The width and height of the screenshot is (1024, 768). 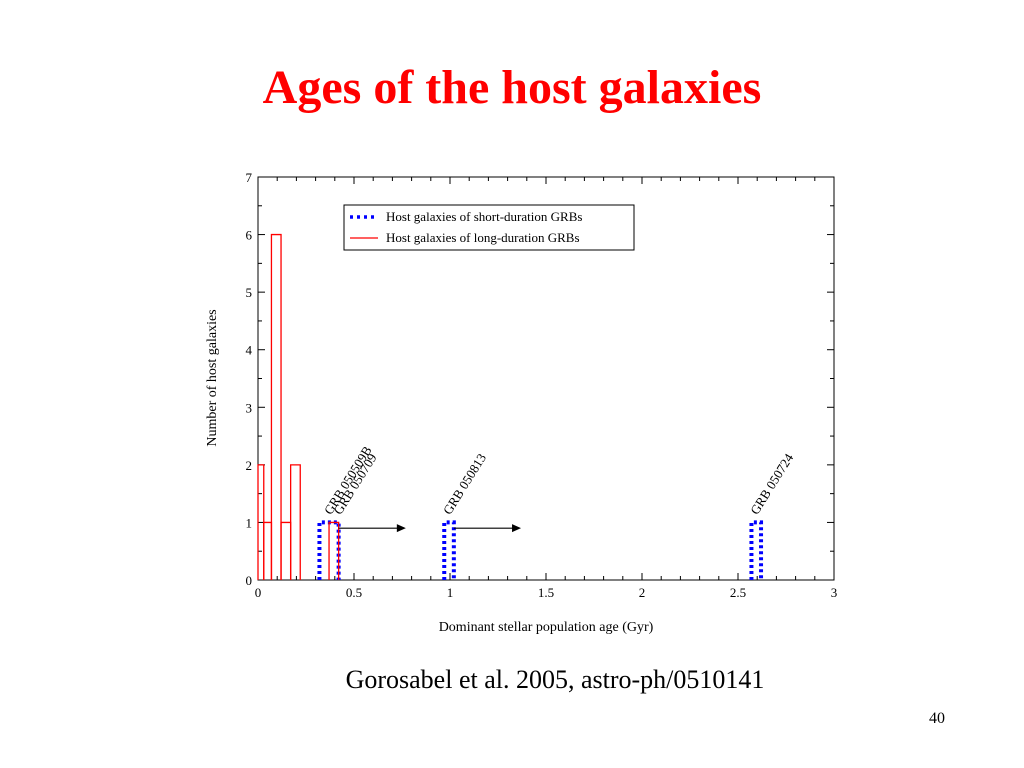 What do you see at coordinates (249, 235) in the screenshot?
I see `y-tick-label: 6` at bounding box center [249, 235].